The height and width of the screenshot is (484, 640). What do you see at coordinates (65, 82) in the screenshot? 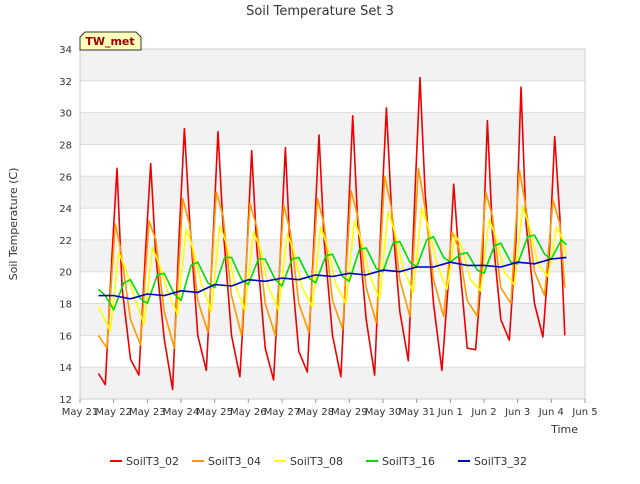
I see `y-tick-label: 32` at bounding box center [65, 82].